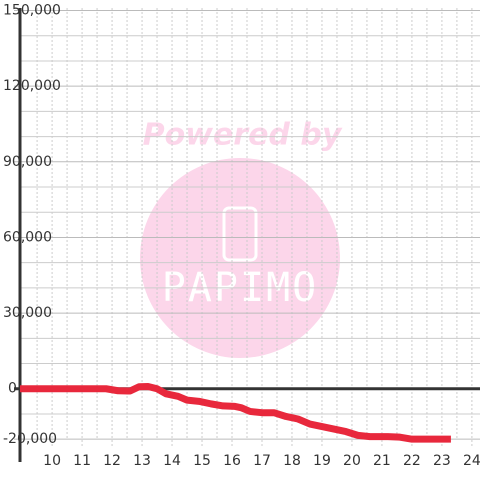  I want to click on x-tick-label: 16, so click(232, 461).